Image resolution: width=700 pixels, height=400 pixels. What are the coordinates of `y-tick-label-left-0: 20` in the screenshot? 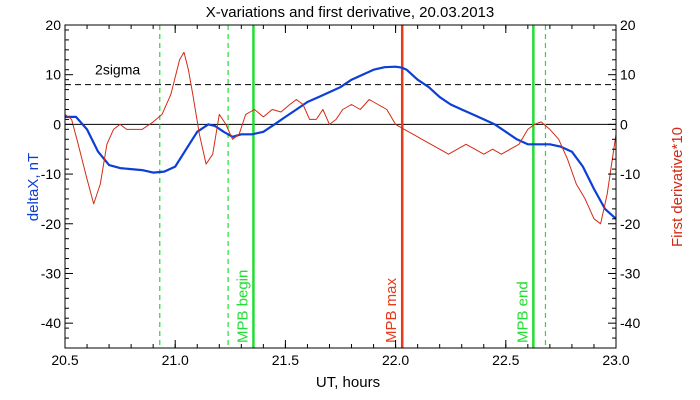 It's located at (53, 25).